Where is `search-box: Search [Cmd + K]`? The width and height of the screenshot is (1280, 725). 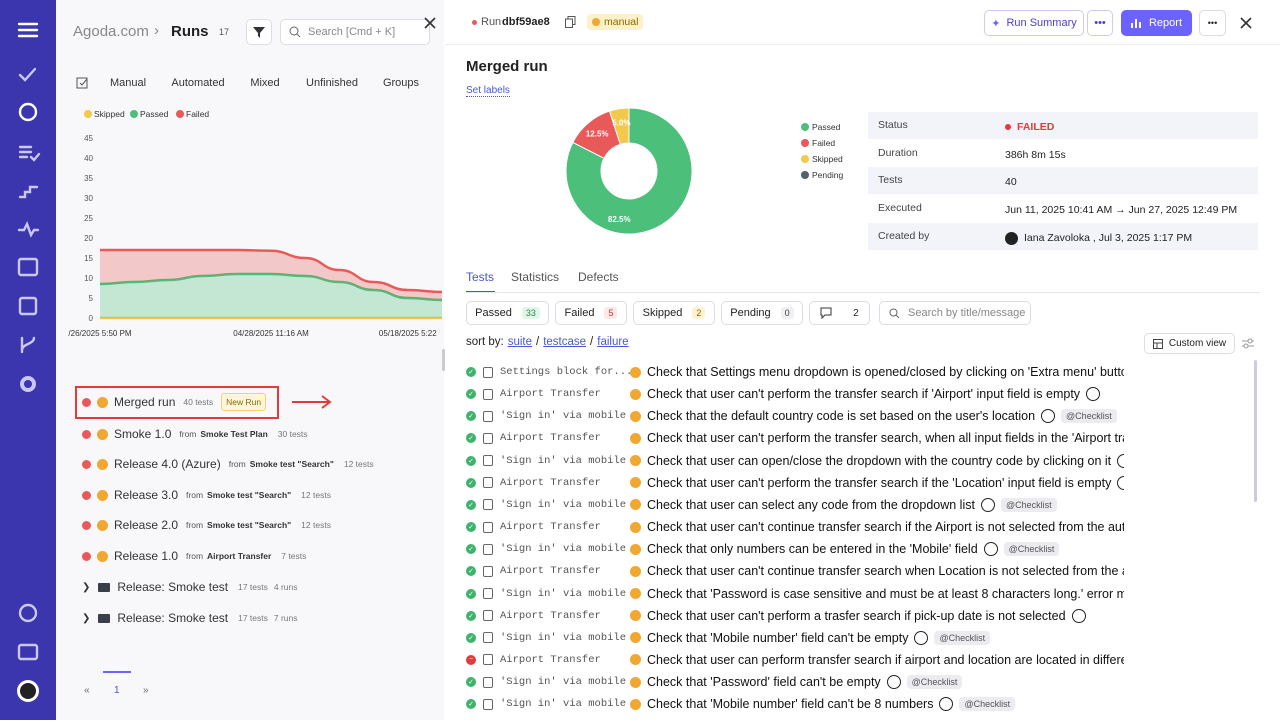 search-box: Search [Cmd + K] is located at coordinates (355, 32).